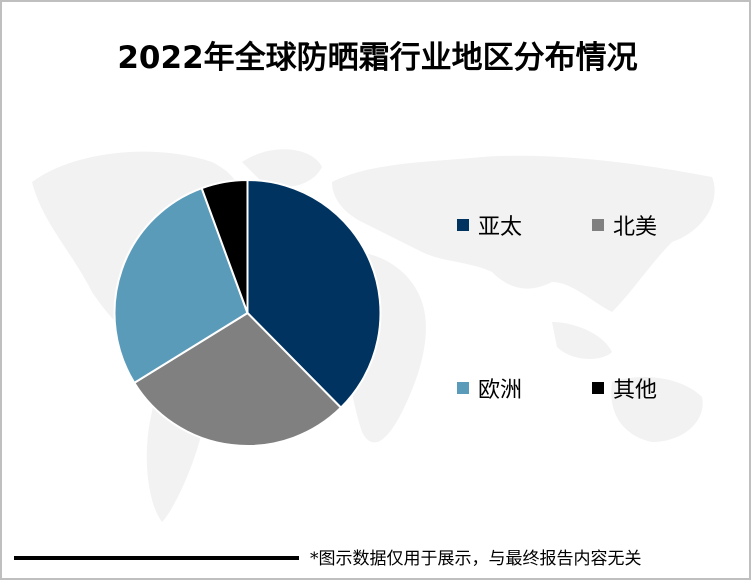 This screenshot has height=580, width=751. Describe the element at coordinates (156, 558) in the screenshot. I see `footer-divider` at that location.